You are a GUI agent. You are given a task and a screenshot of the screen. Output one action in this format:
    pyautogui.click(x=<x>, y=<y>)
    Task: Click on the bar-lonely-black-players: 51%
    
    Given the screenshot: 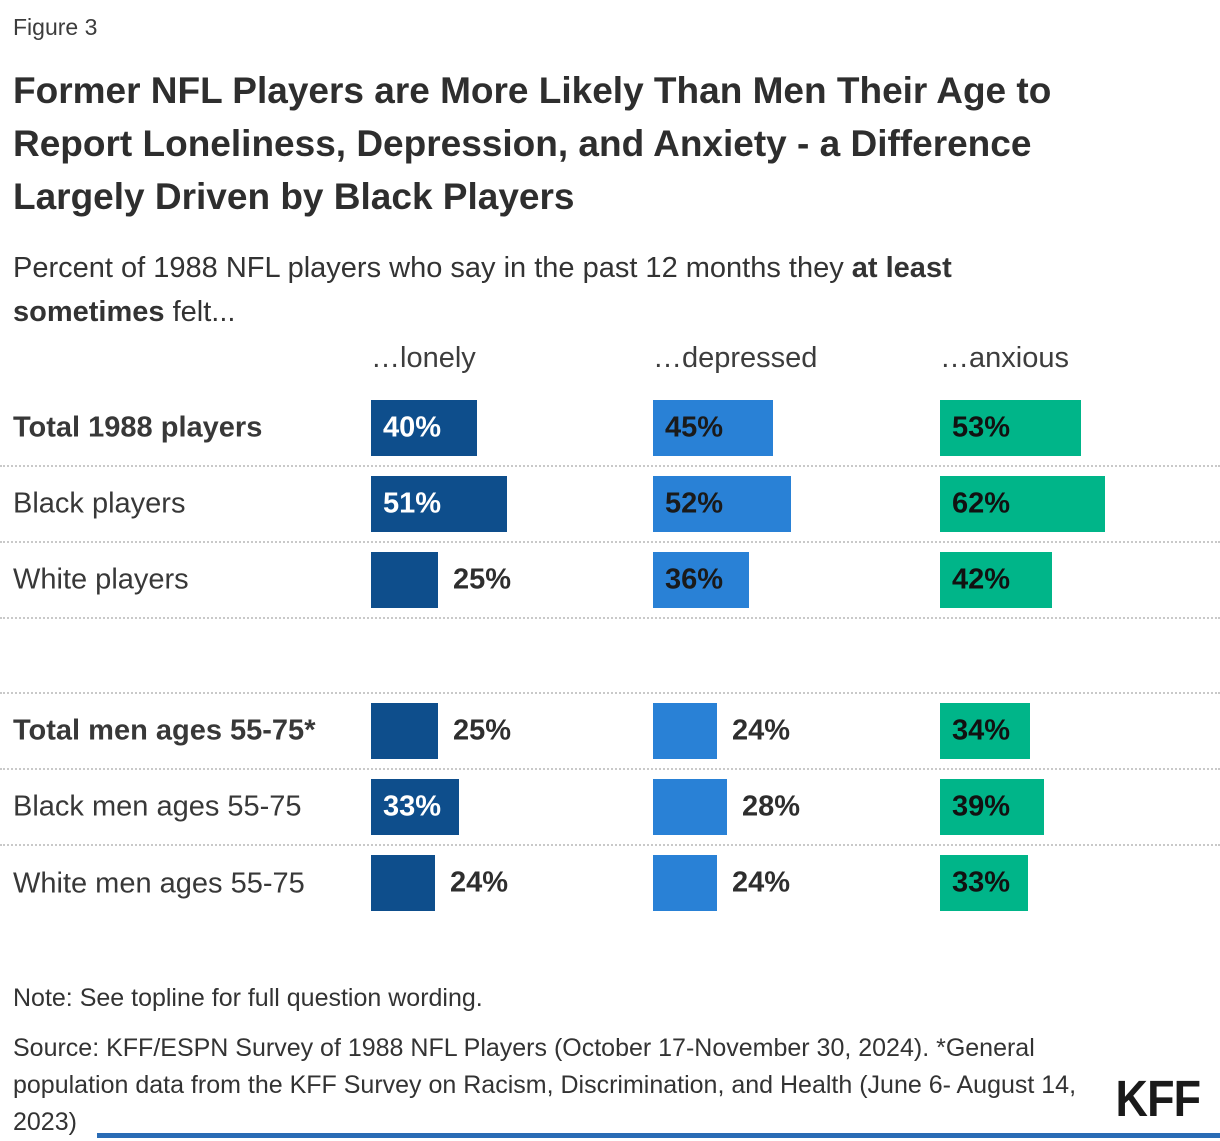 What is the action you would take?
    pyautogui.click(x=439, y=504)
    